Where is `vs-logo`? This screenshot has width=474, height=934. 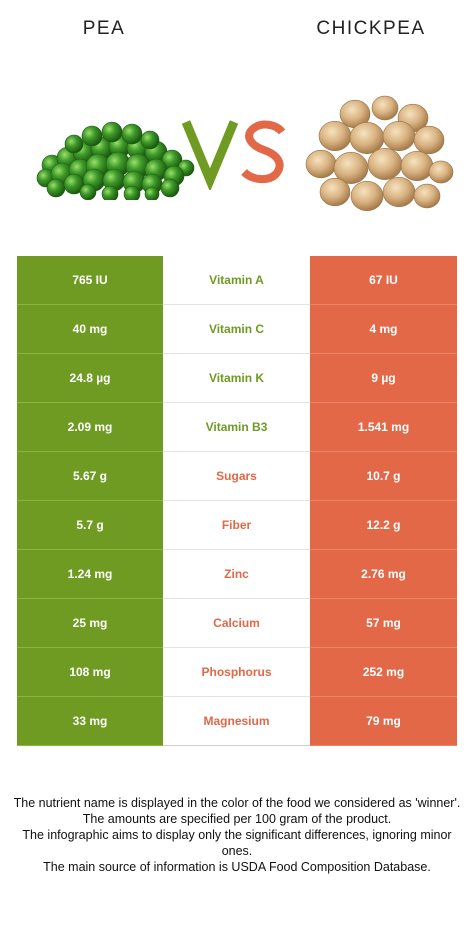
vs-logo is located at coordinates (233, 155).